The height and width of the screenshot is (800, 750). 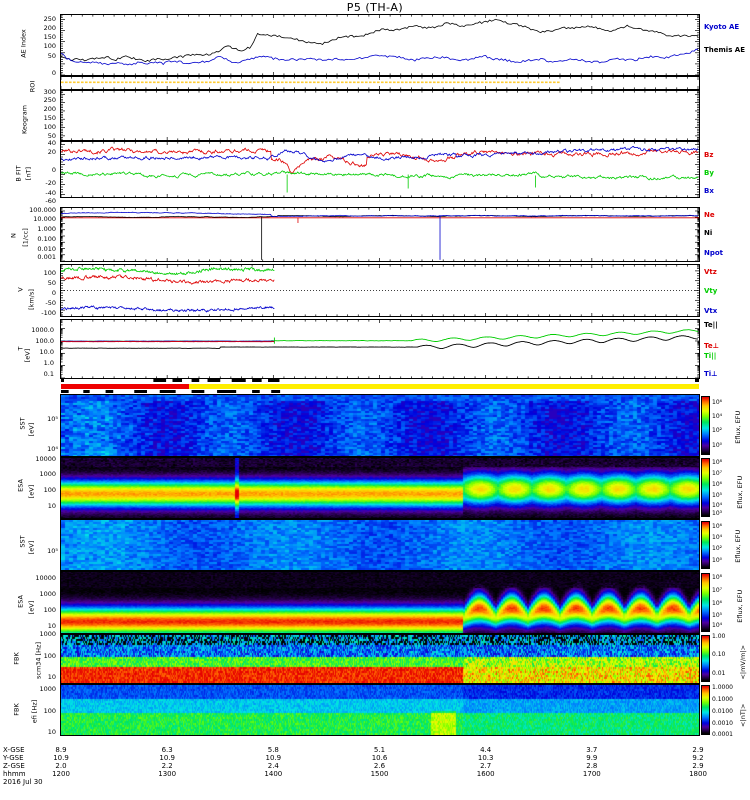 What do you see at coordinates (717, 548) in the screenshot?
I see `cbtick-sst-ion: 10²` at bounding box center [717, 548].